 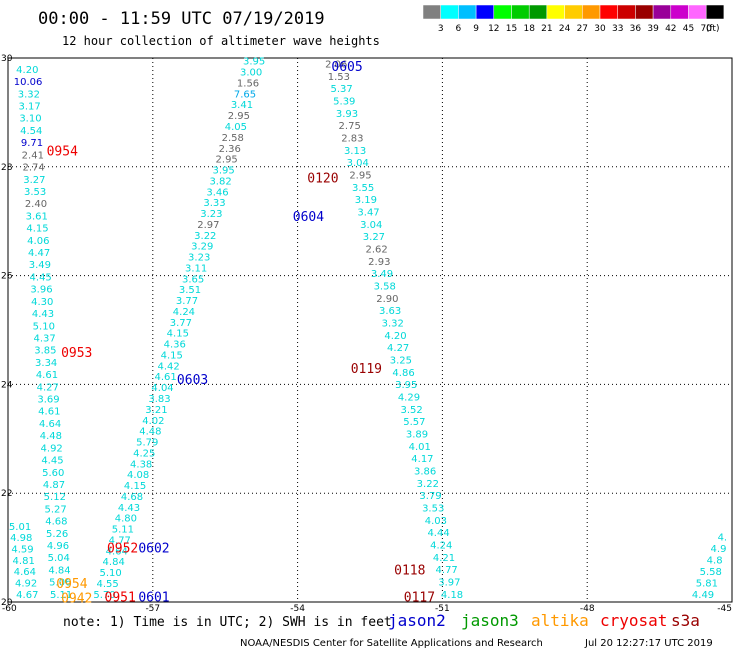 What do you see at coordinates (385, 286) in the screenshot?
I see `wave-height-value: 3.58` at bounding box center [385, 286].